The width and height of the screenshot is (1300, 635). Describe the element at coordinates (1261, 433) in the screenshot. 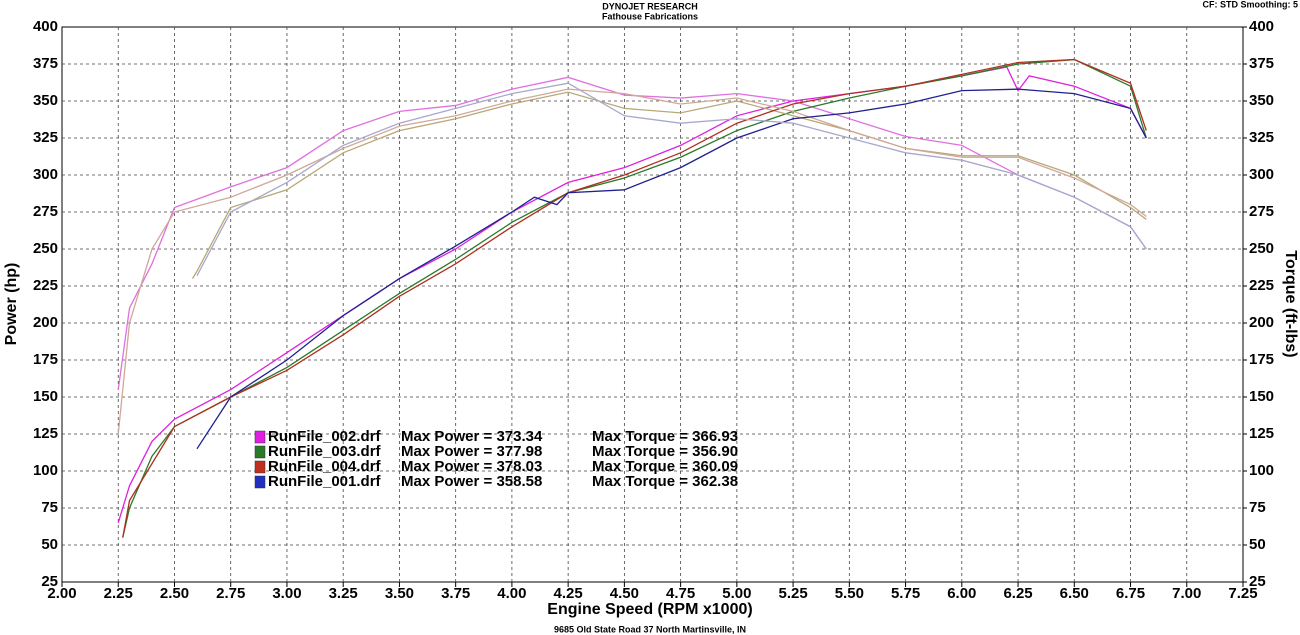

I see `y2-tick-label: 125` at that location.